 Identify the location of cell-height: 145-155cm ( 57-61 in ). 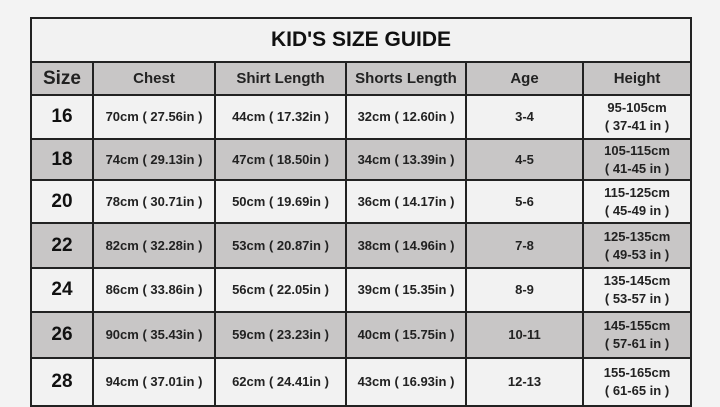
(637, 335).